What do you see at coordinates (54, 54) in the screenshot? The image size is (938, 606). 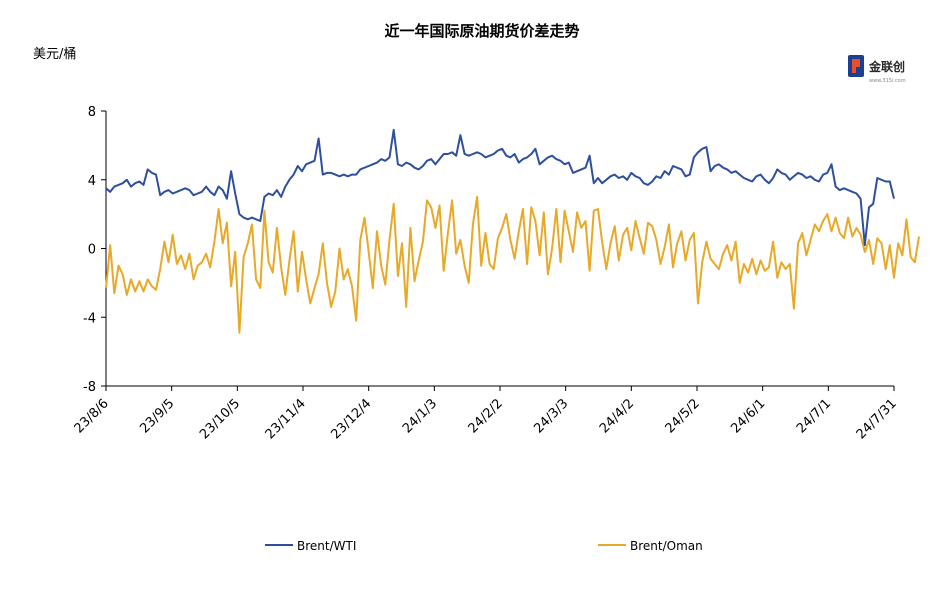 I see `y-axis-unit-label: 美元/桶` at bounding box center [54, 54].